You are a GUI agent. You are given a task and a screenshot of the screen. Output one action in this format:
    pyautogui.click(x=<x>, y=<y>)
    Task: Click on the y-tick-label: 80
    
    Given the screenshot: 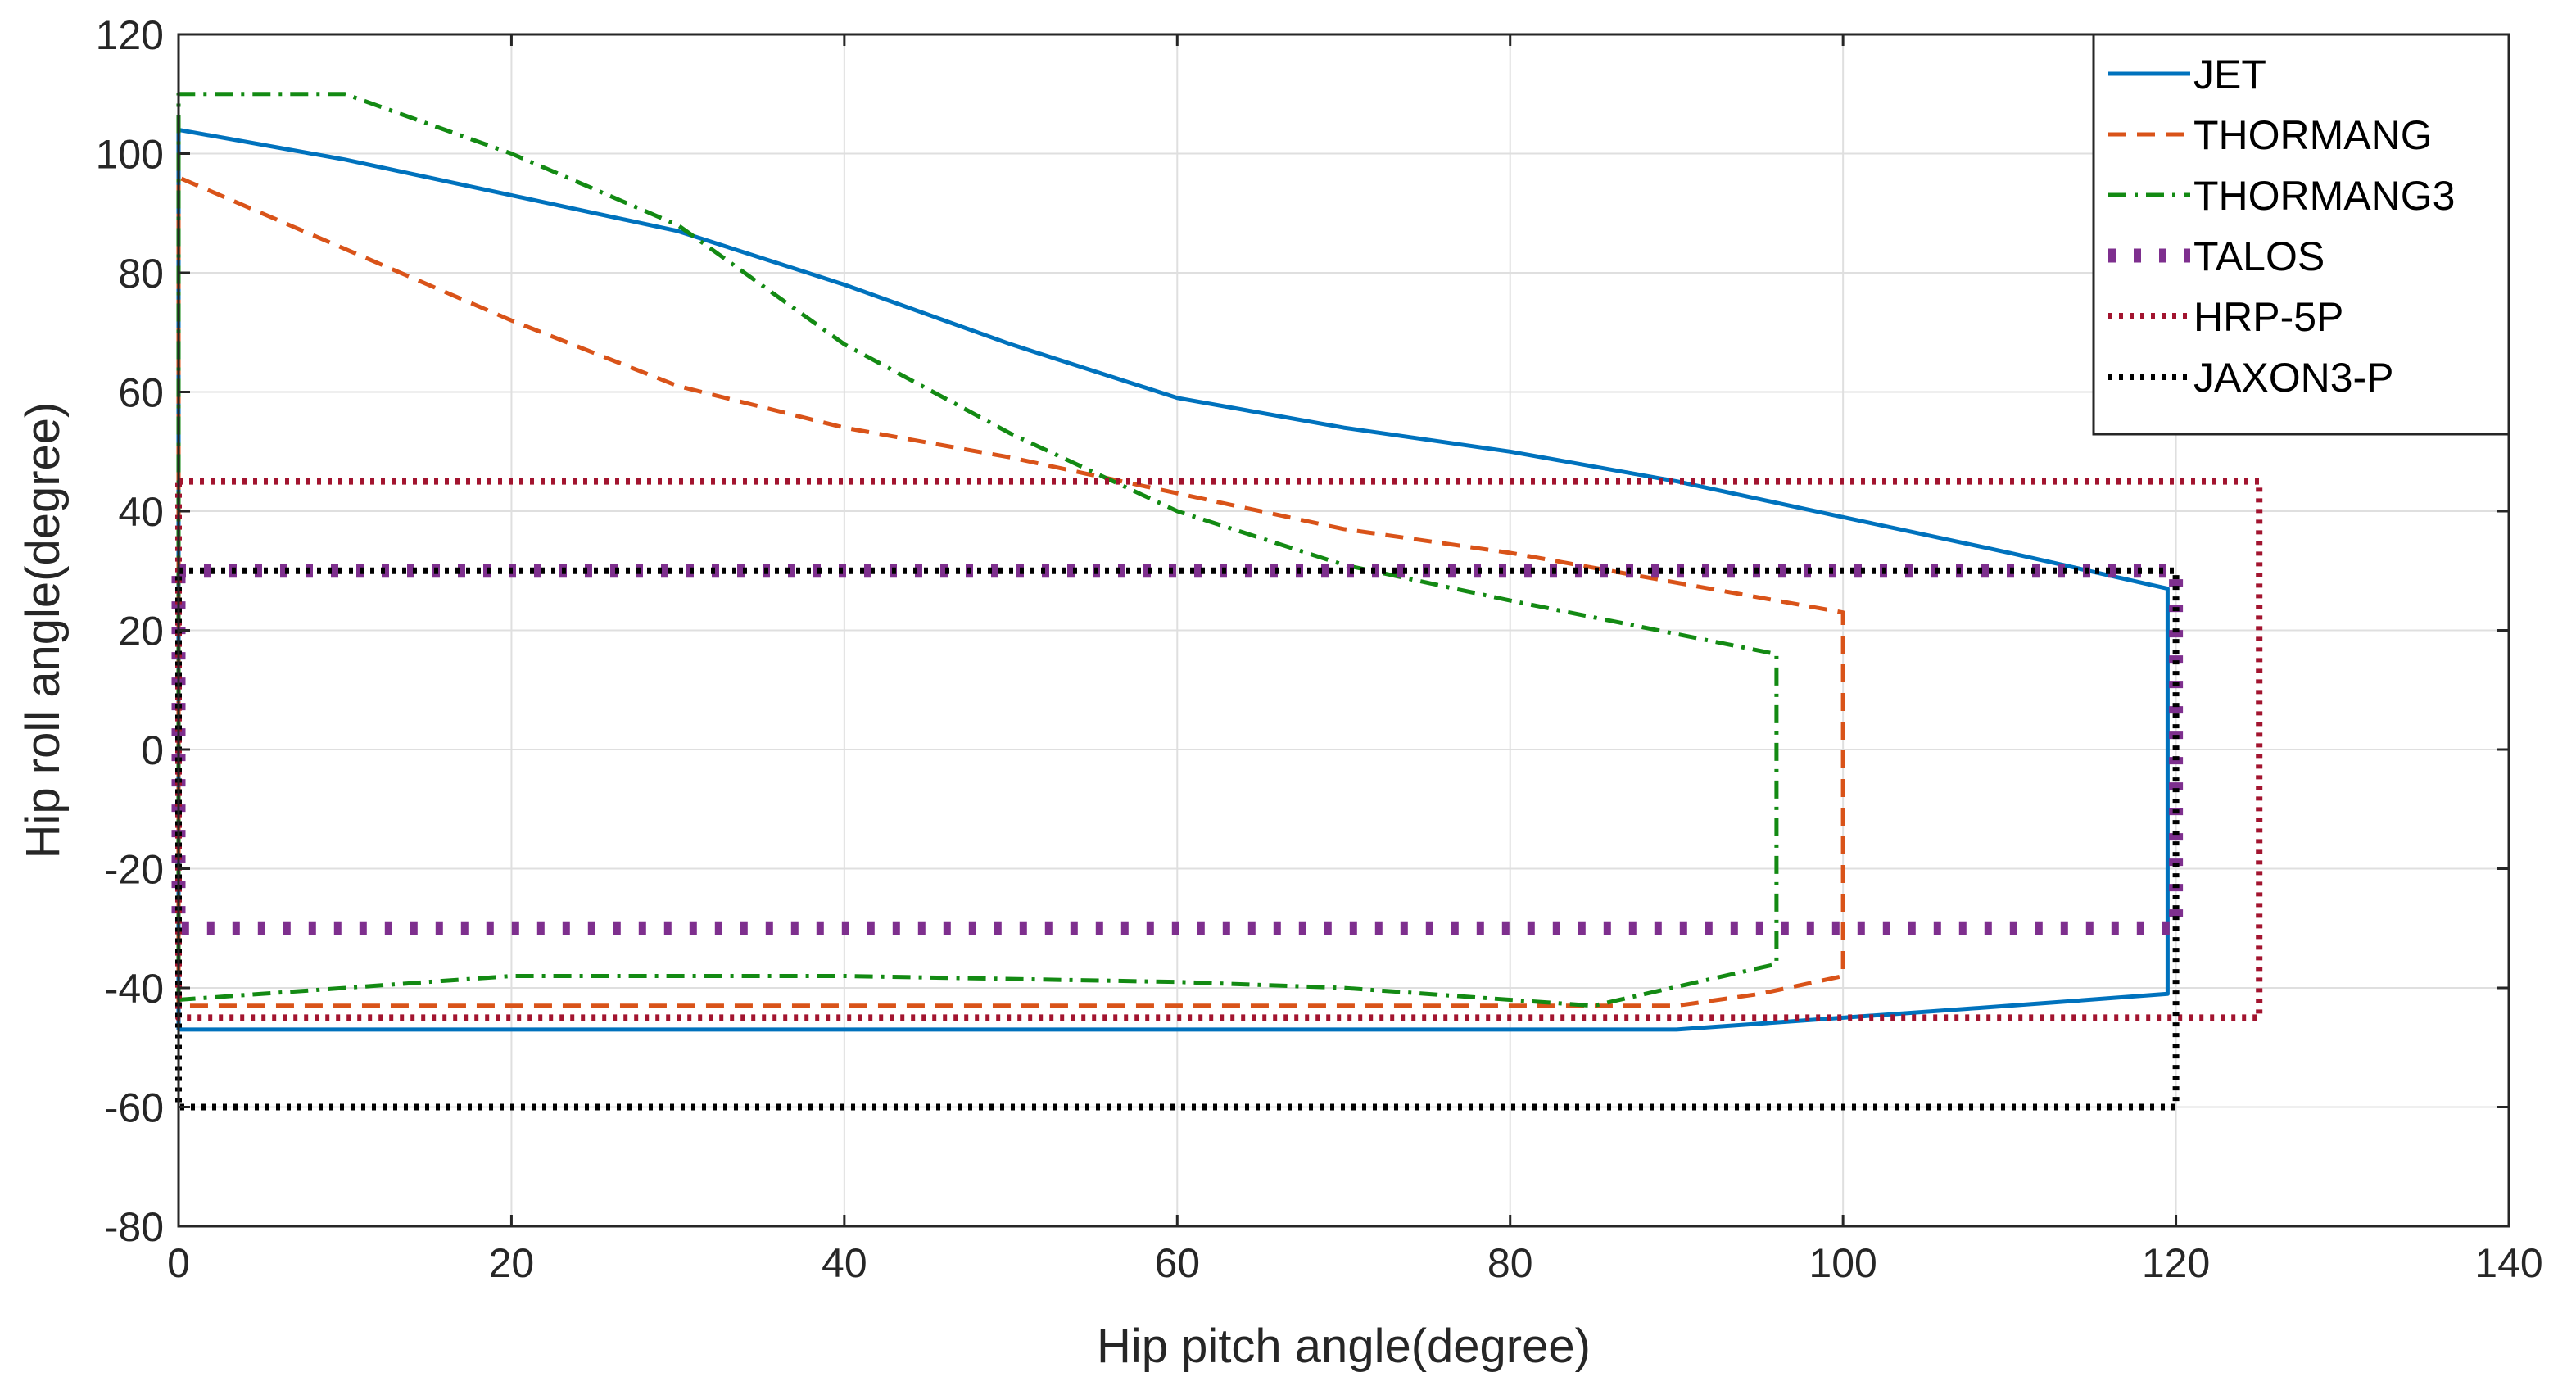 What is the action you would take?
    pyautogui.click(x=141, y=274)
    